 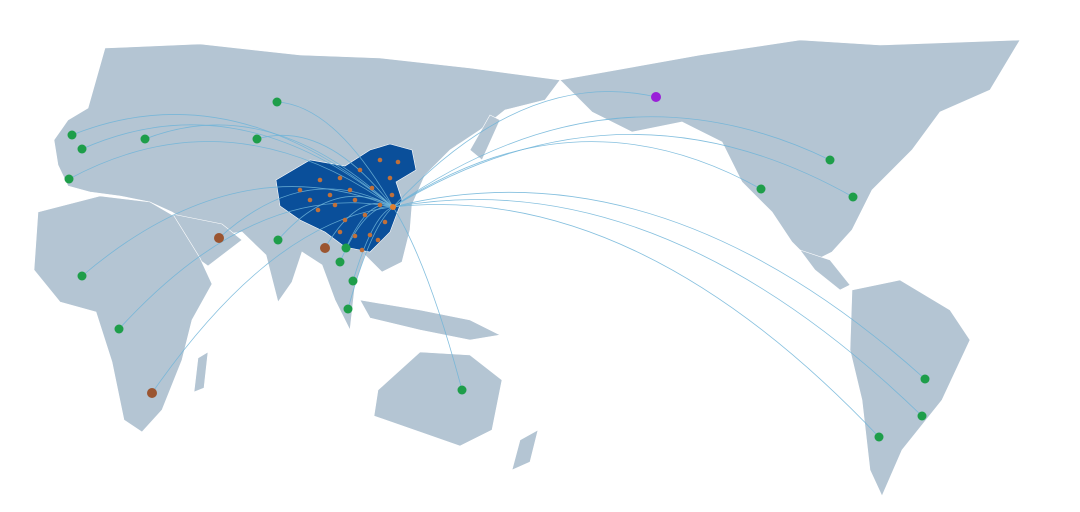 I want to click on hub, so click(x=393, y=207).